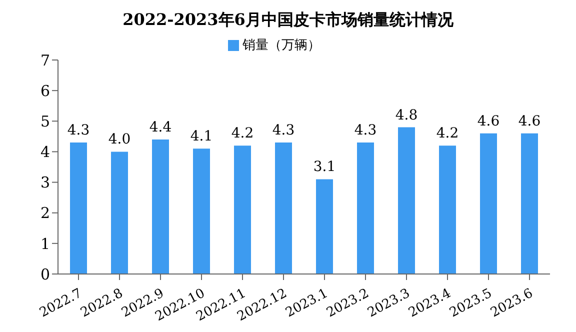 The height and width of the screenshot is (332, 576). Describe the element at coordinates (160, 127) in the screenshot. I see `data-label: 4.4` at that location.